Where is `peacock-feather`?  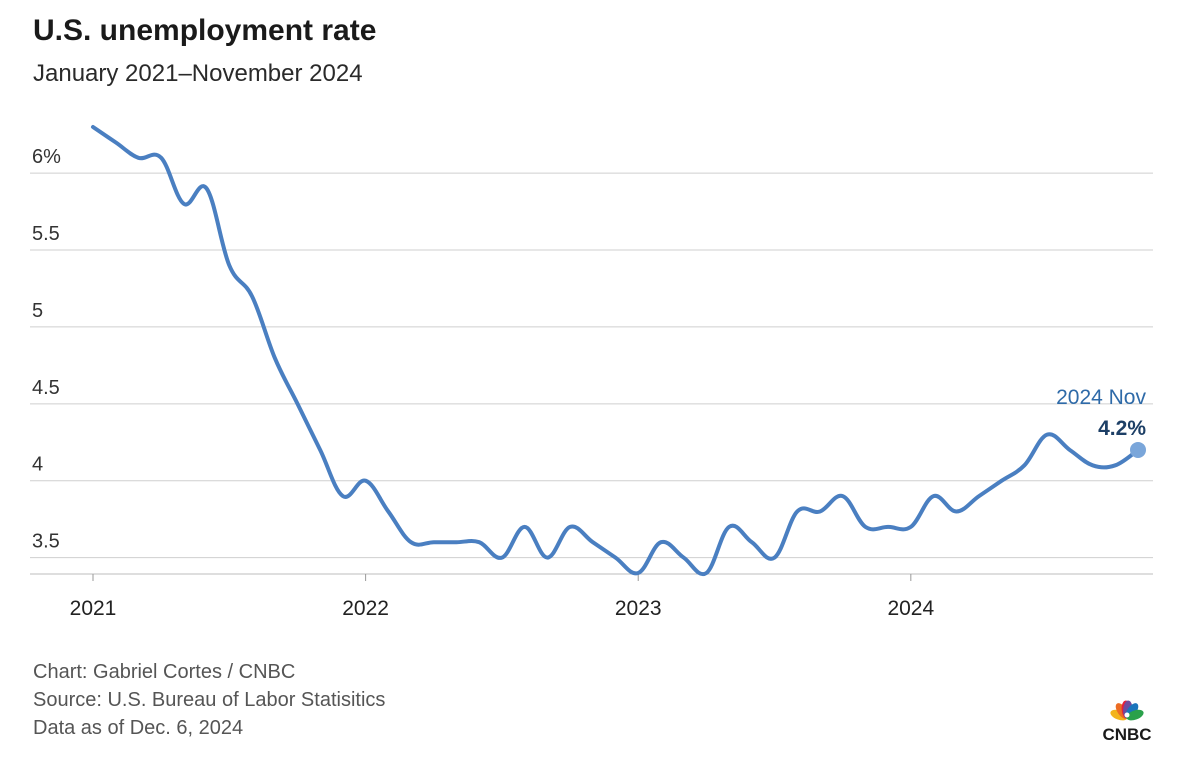 peacock-feather is located at coordinates (1135, 715).